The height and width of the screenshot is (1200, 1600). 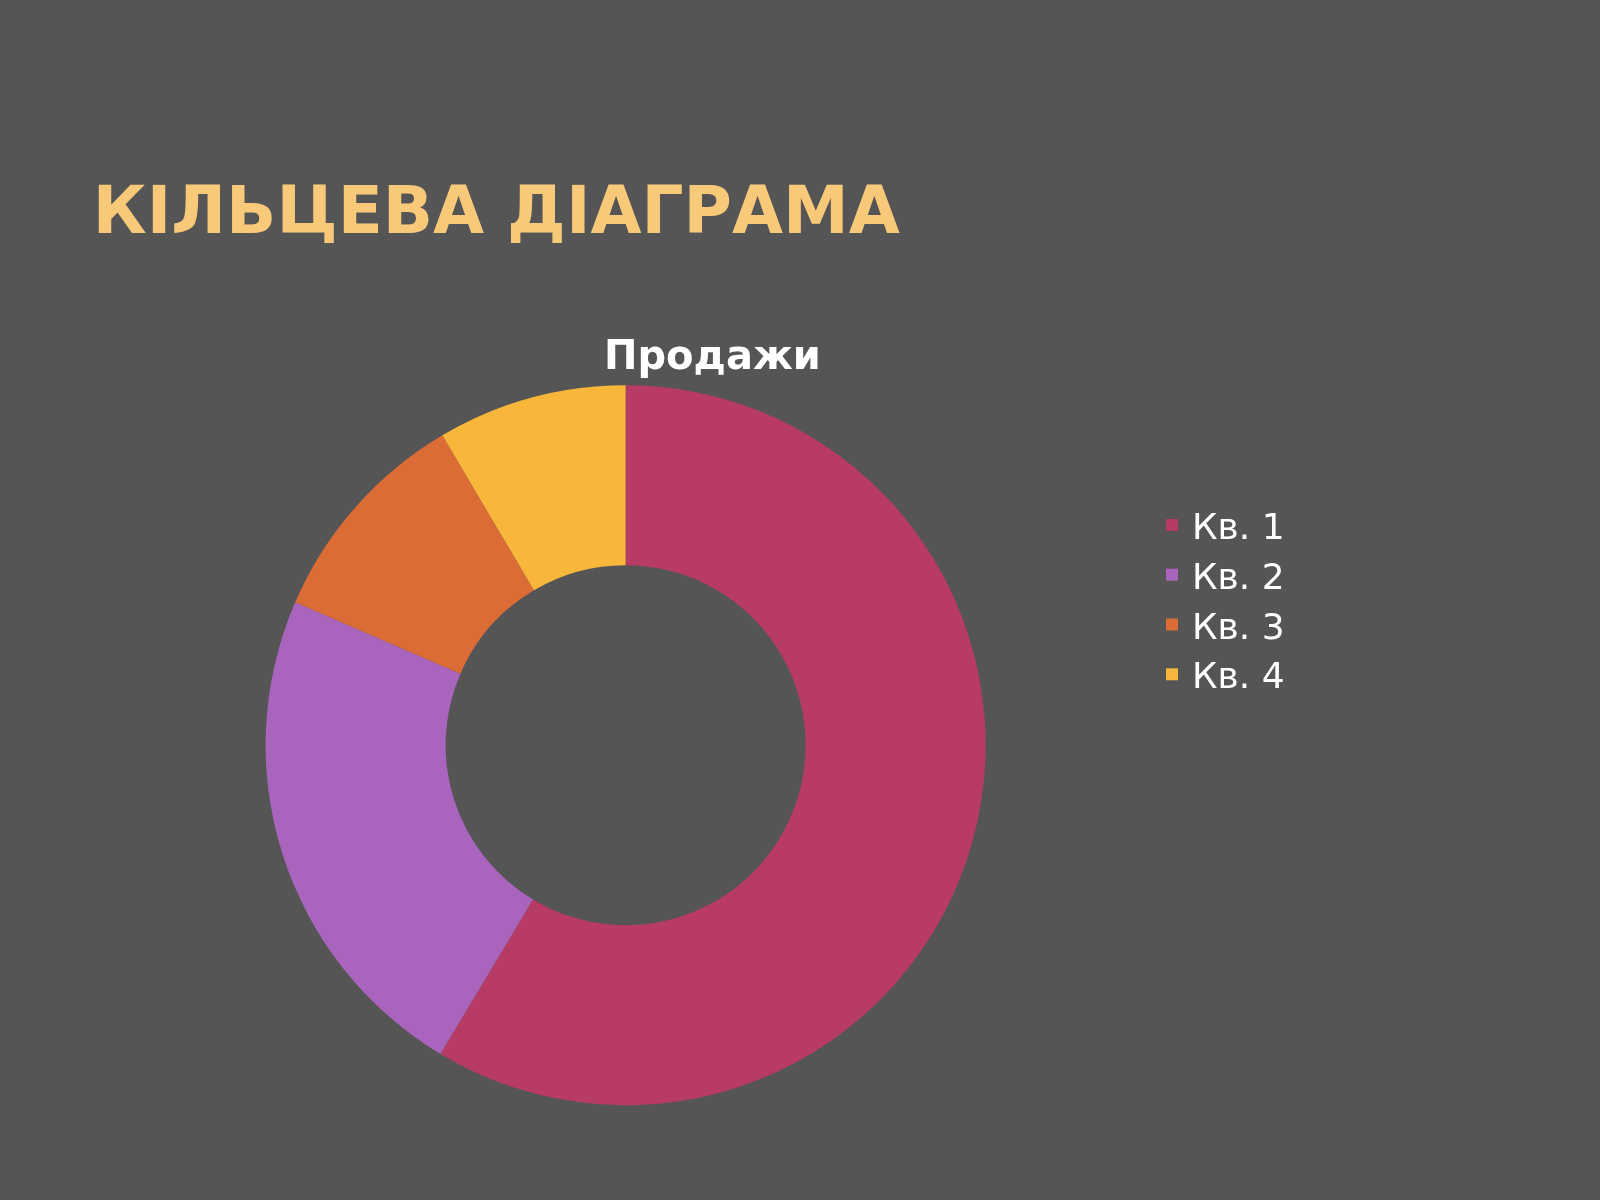 What do you see at coordinates (1238, 676) in the screenshot?
I see `legend-label: Кв. 4` at bounding box center [1238, 676].